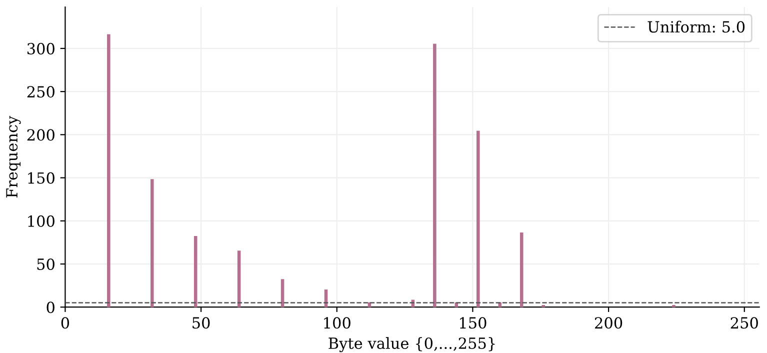 The image size is (767, 353). Describe the element at coordinates (696, 26) in the screenshot. I see `legend-label: Uniform: 5.0` at that location.